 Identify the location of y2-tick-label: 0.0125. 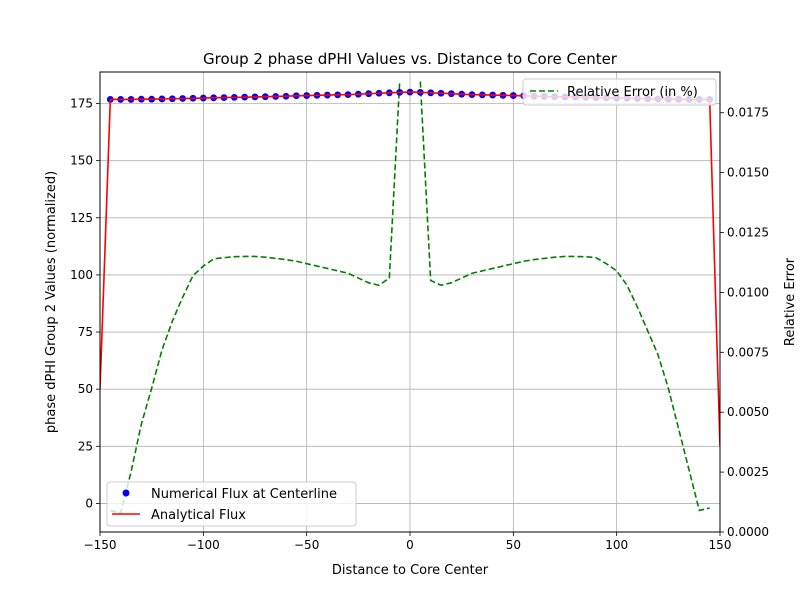
(748, 233).